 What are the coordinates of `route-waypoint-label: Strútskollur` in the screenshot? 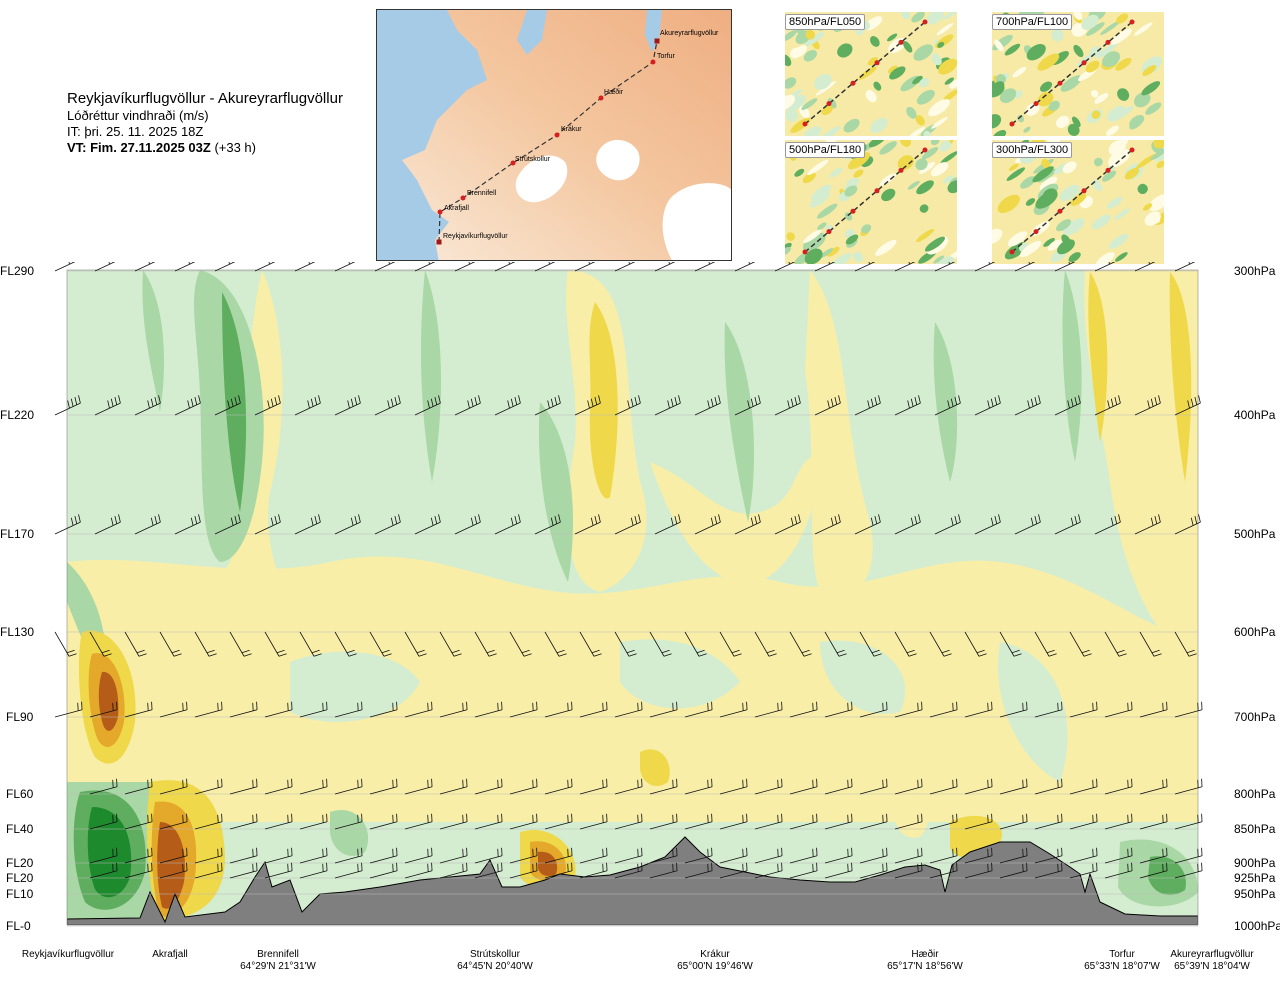 It's located at (533, 159).